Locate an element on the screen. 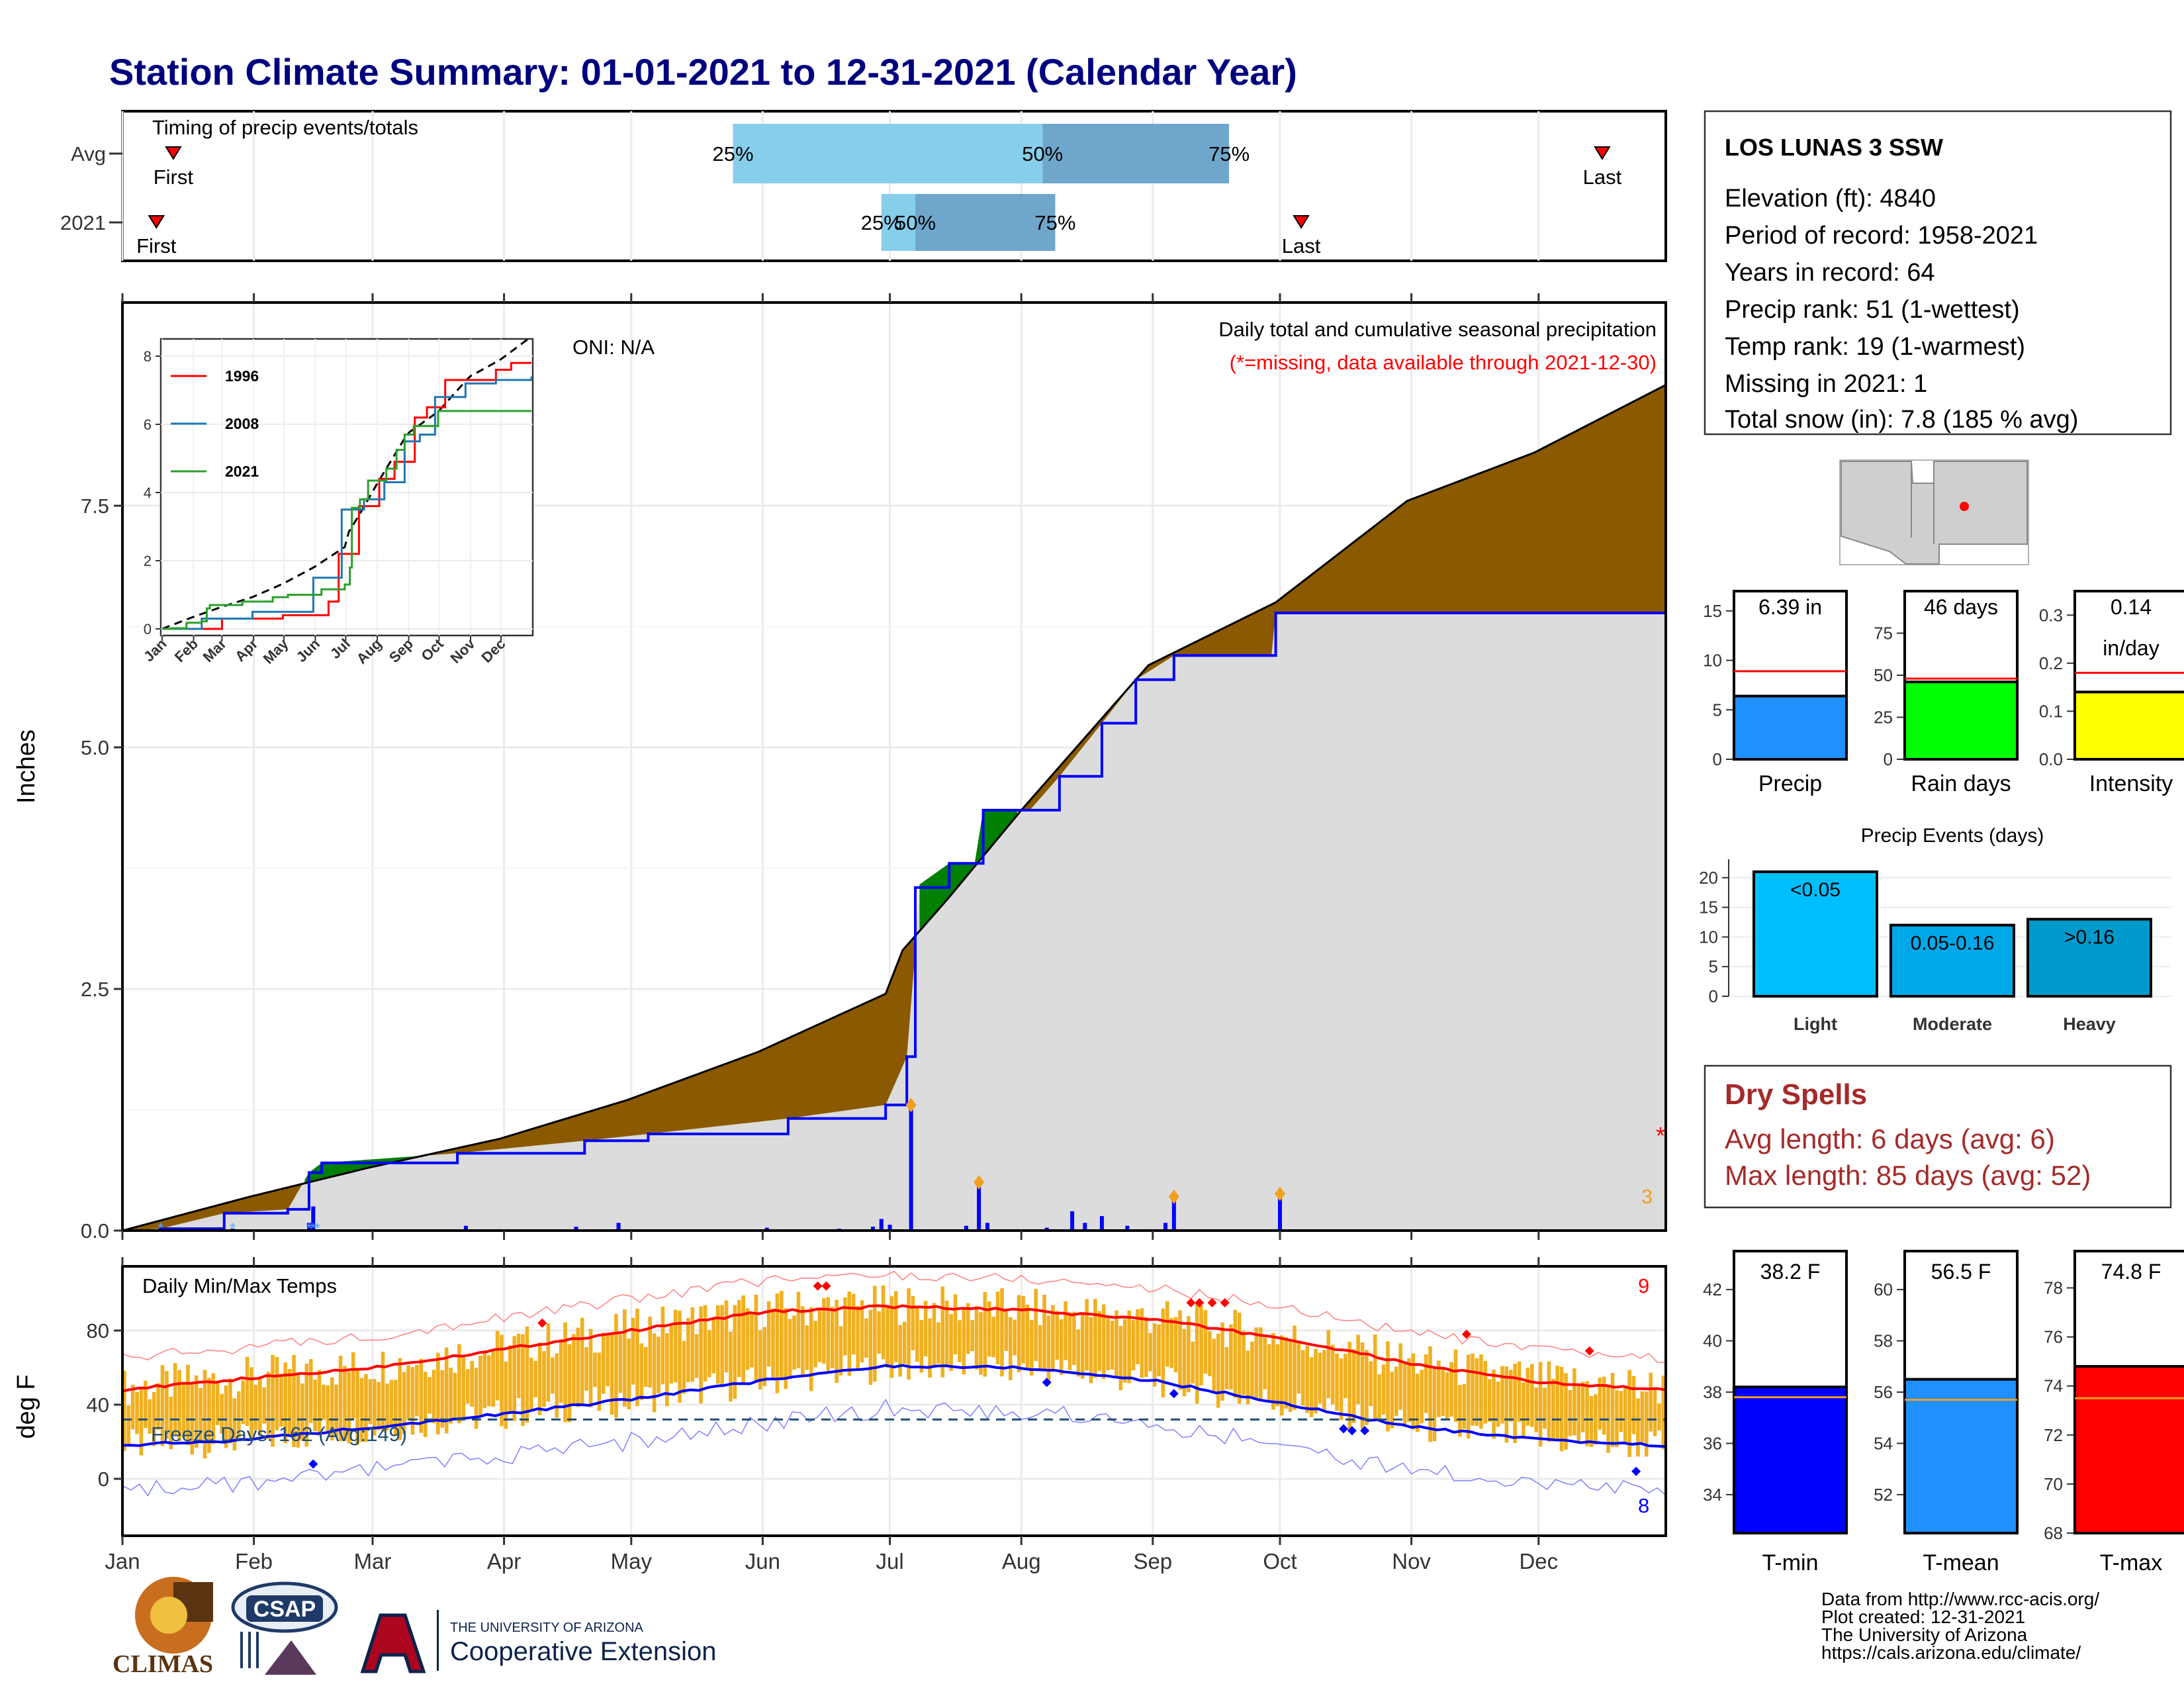 This screenshot has height=1688, width=2184. inset-line-2008 is located at coordinates (348, 503).